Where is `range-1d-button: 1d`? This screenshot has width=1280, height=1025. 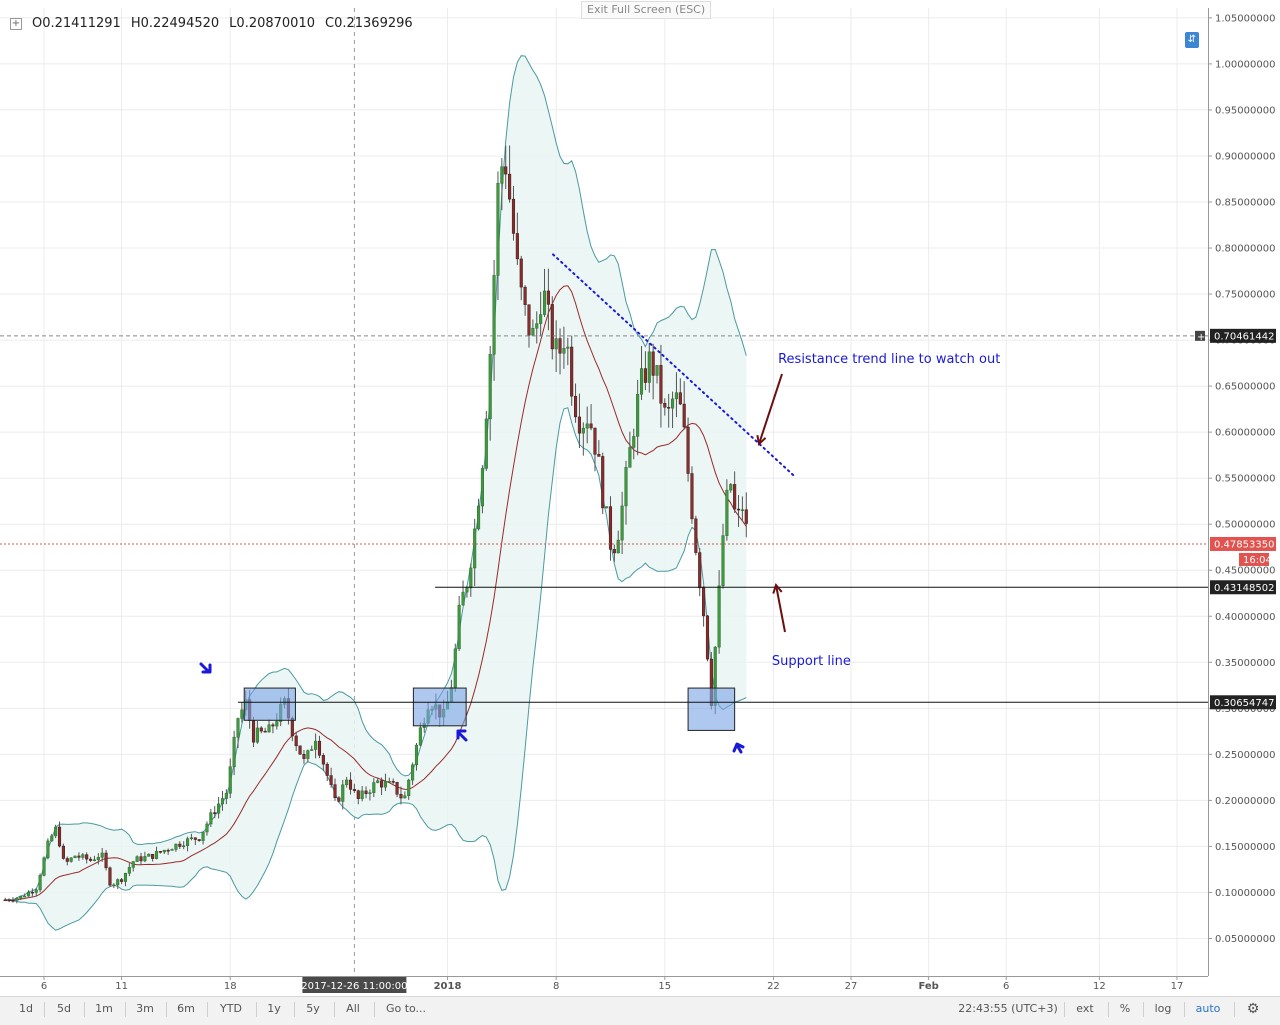
range-1d-button: 1d is located at coordinates (26, 1008).